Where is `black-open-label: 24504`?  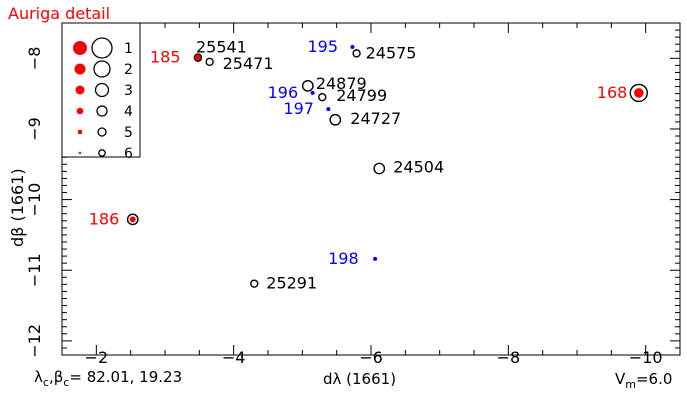 black-open-label: 24504 is located at coordinates (418, 167).